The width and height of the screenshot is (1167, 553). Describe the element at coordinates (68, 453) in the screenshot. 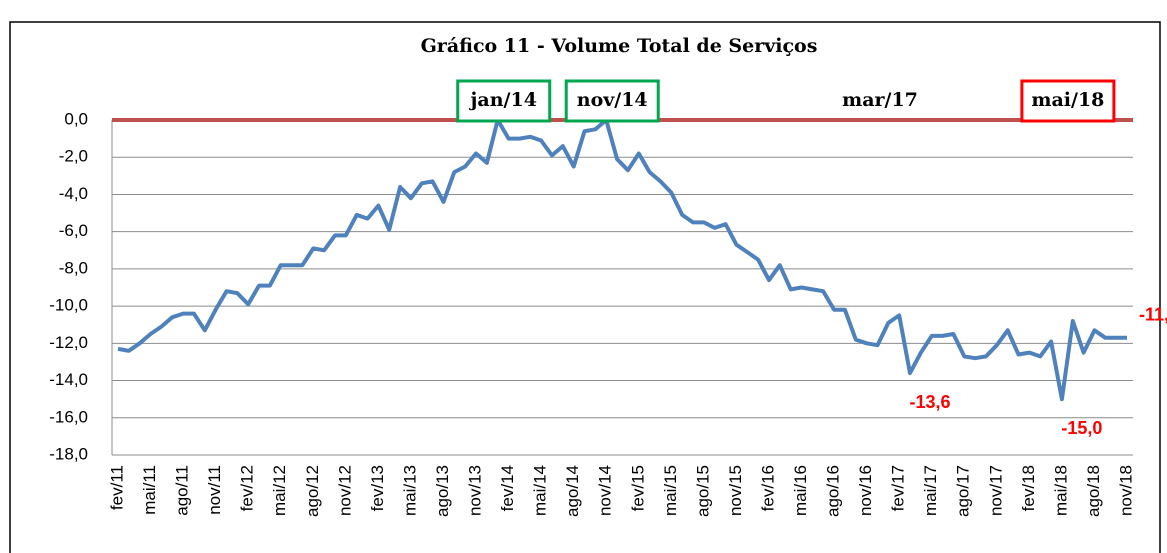

I see `y-tick-label: -18,0` at that location.